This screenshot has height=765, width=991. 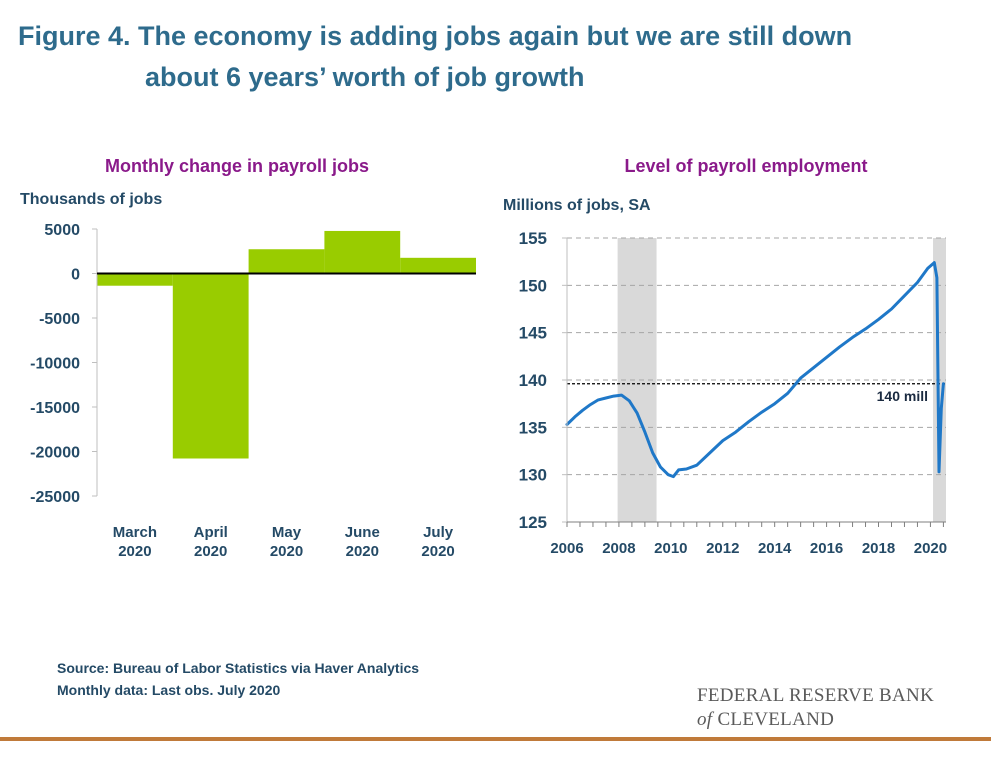 What do you see at coordinates (533, 380) in the screenshot?
I see `line-y-tick-label: 140` at bounding box center [533, 380].